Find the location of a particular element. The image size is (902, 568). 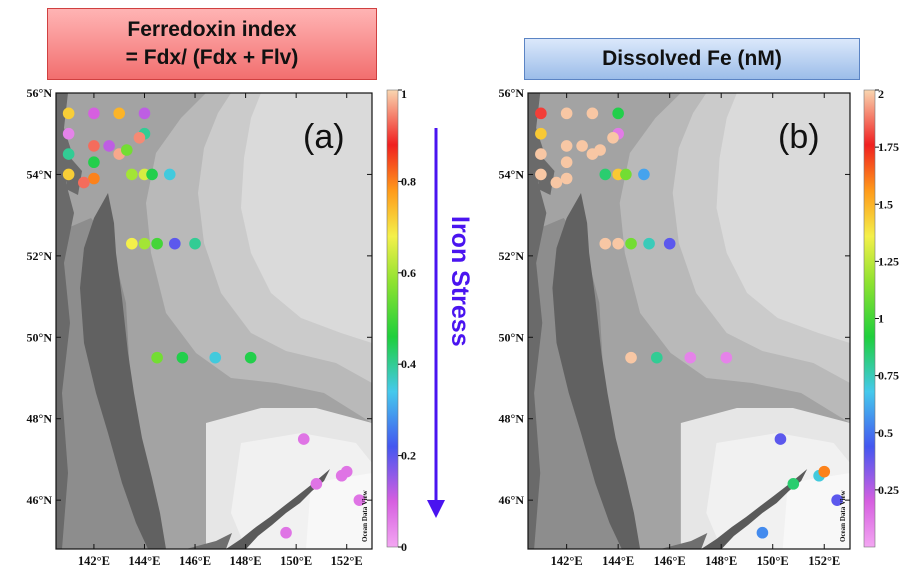

panel-b-title: Dissolved Fe (nM) is located at coordinates (692, 59).